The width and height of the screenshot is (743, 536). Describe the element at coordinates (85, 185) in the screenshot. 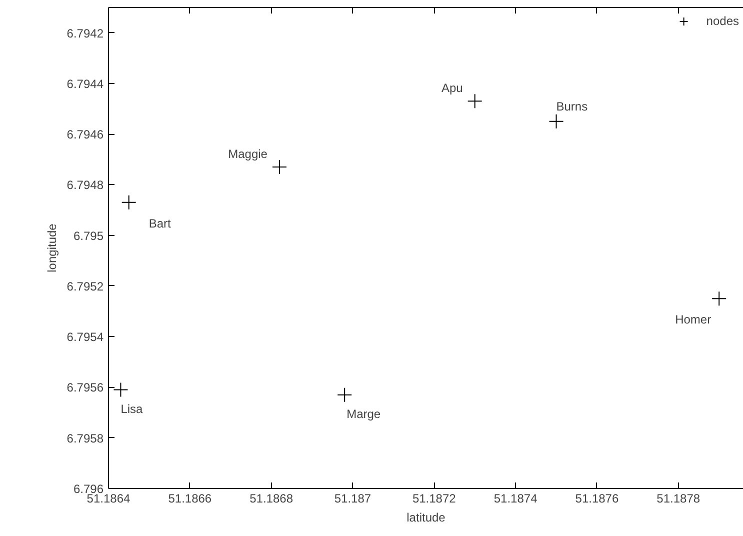

I see `y-tick-label: 6.7948` at that location.